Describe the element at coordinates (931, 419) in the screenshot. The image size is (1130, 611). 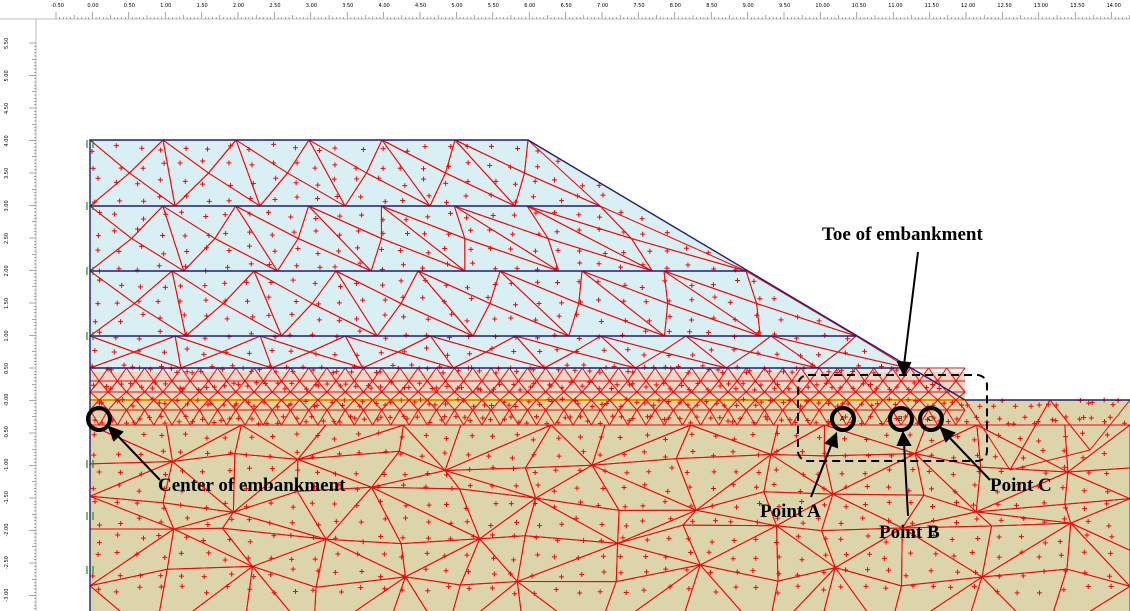
I see `point-c-marker: C` at that location.